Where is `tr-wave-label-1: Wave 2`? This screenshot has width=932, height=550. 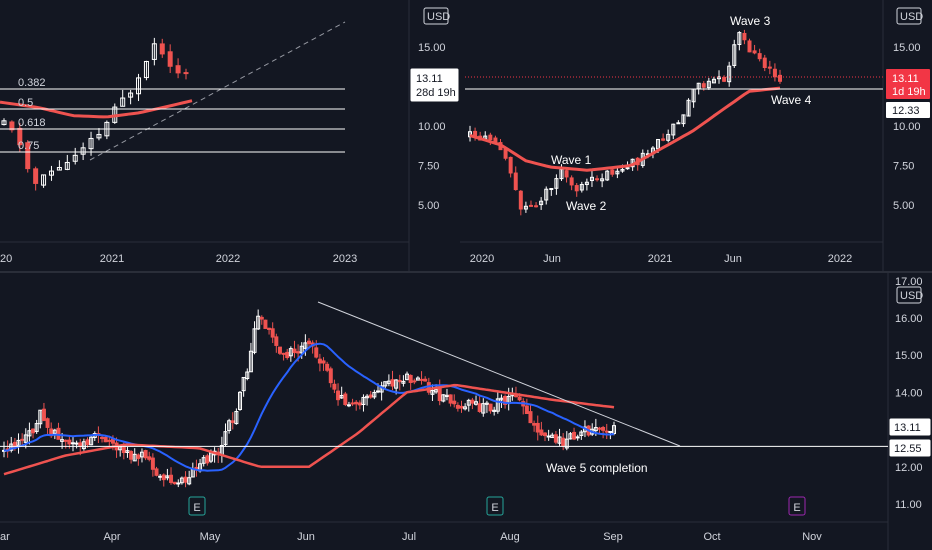
tr-wave-label-1: Wave 2 is located at coordinates (586, 206).